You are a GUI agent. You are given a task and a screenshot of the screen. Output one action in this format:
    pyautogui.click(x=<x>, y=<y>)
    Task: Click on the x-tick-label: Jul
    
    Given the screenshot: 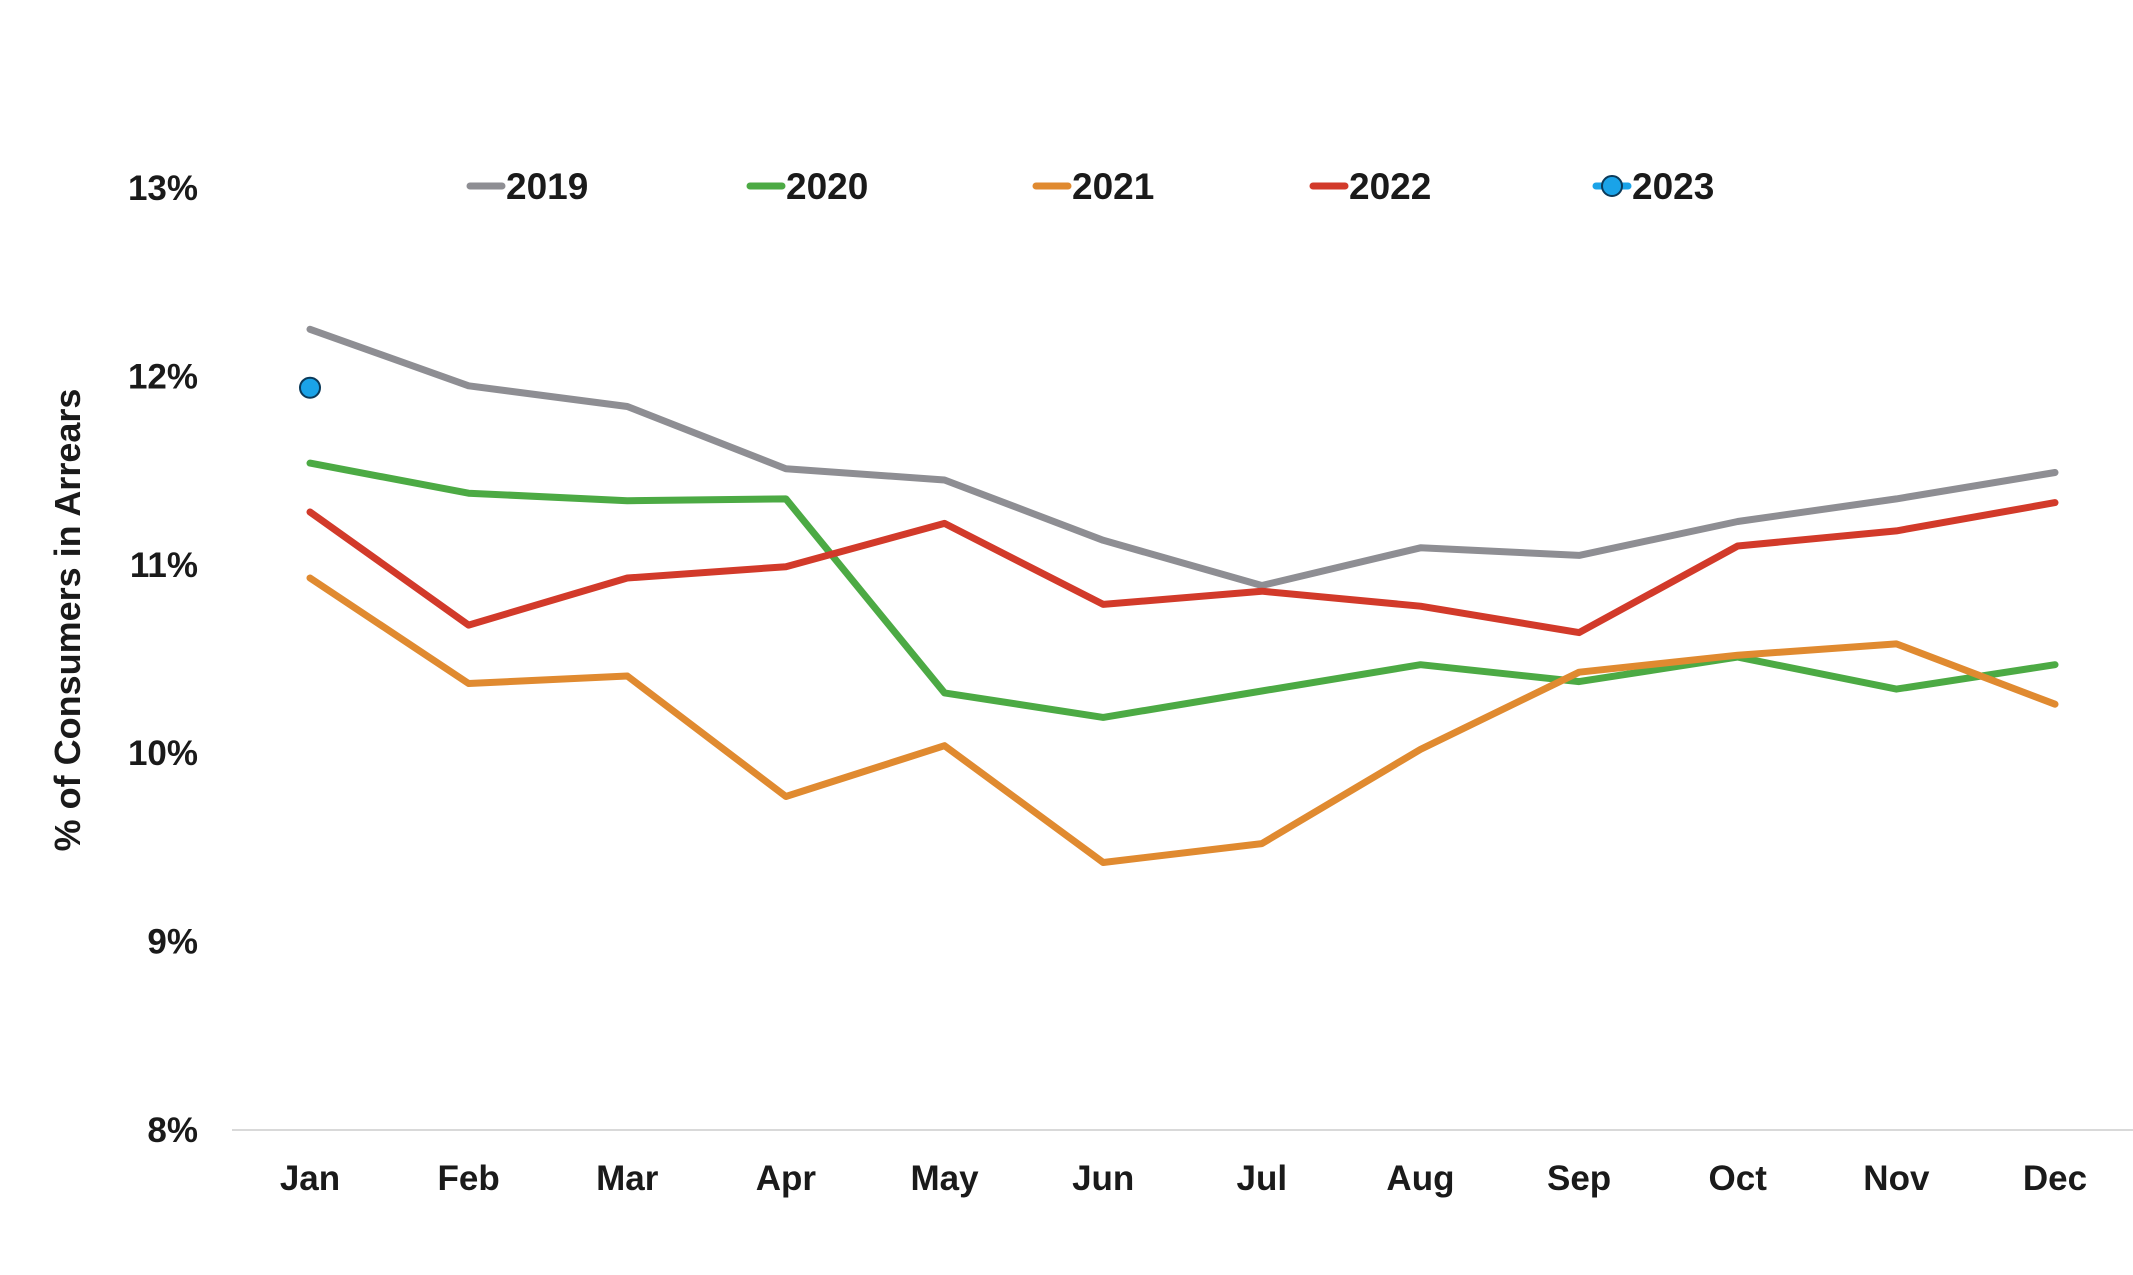 What is the action you would take?
    pyautogui.click(x=1262, y=1178)
    